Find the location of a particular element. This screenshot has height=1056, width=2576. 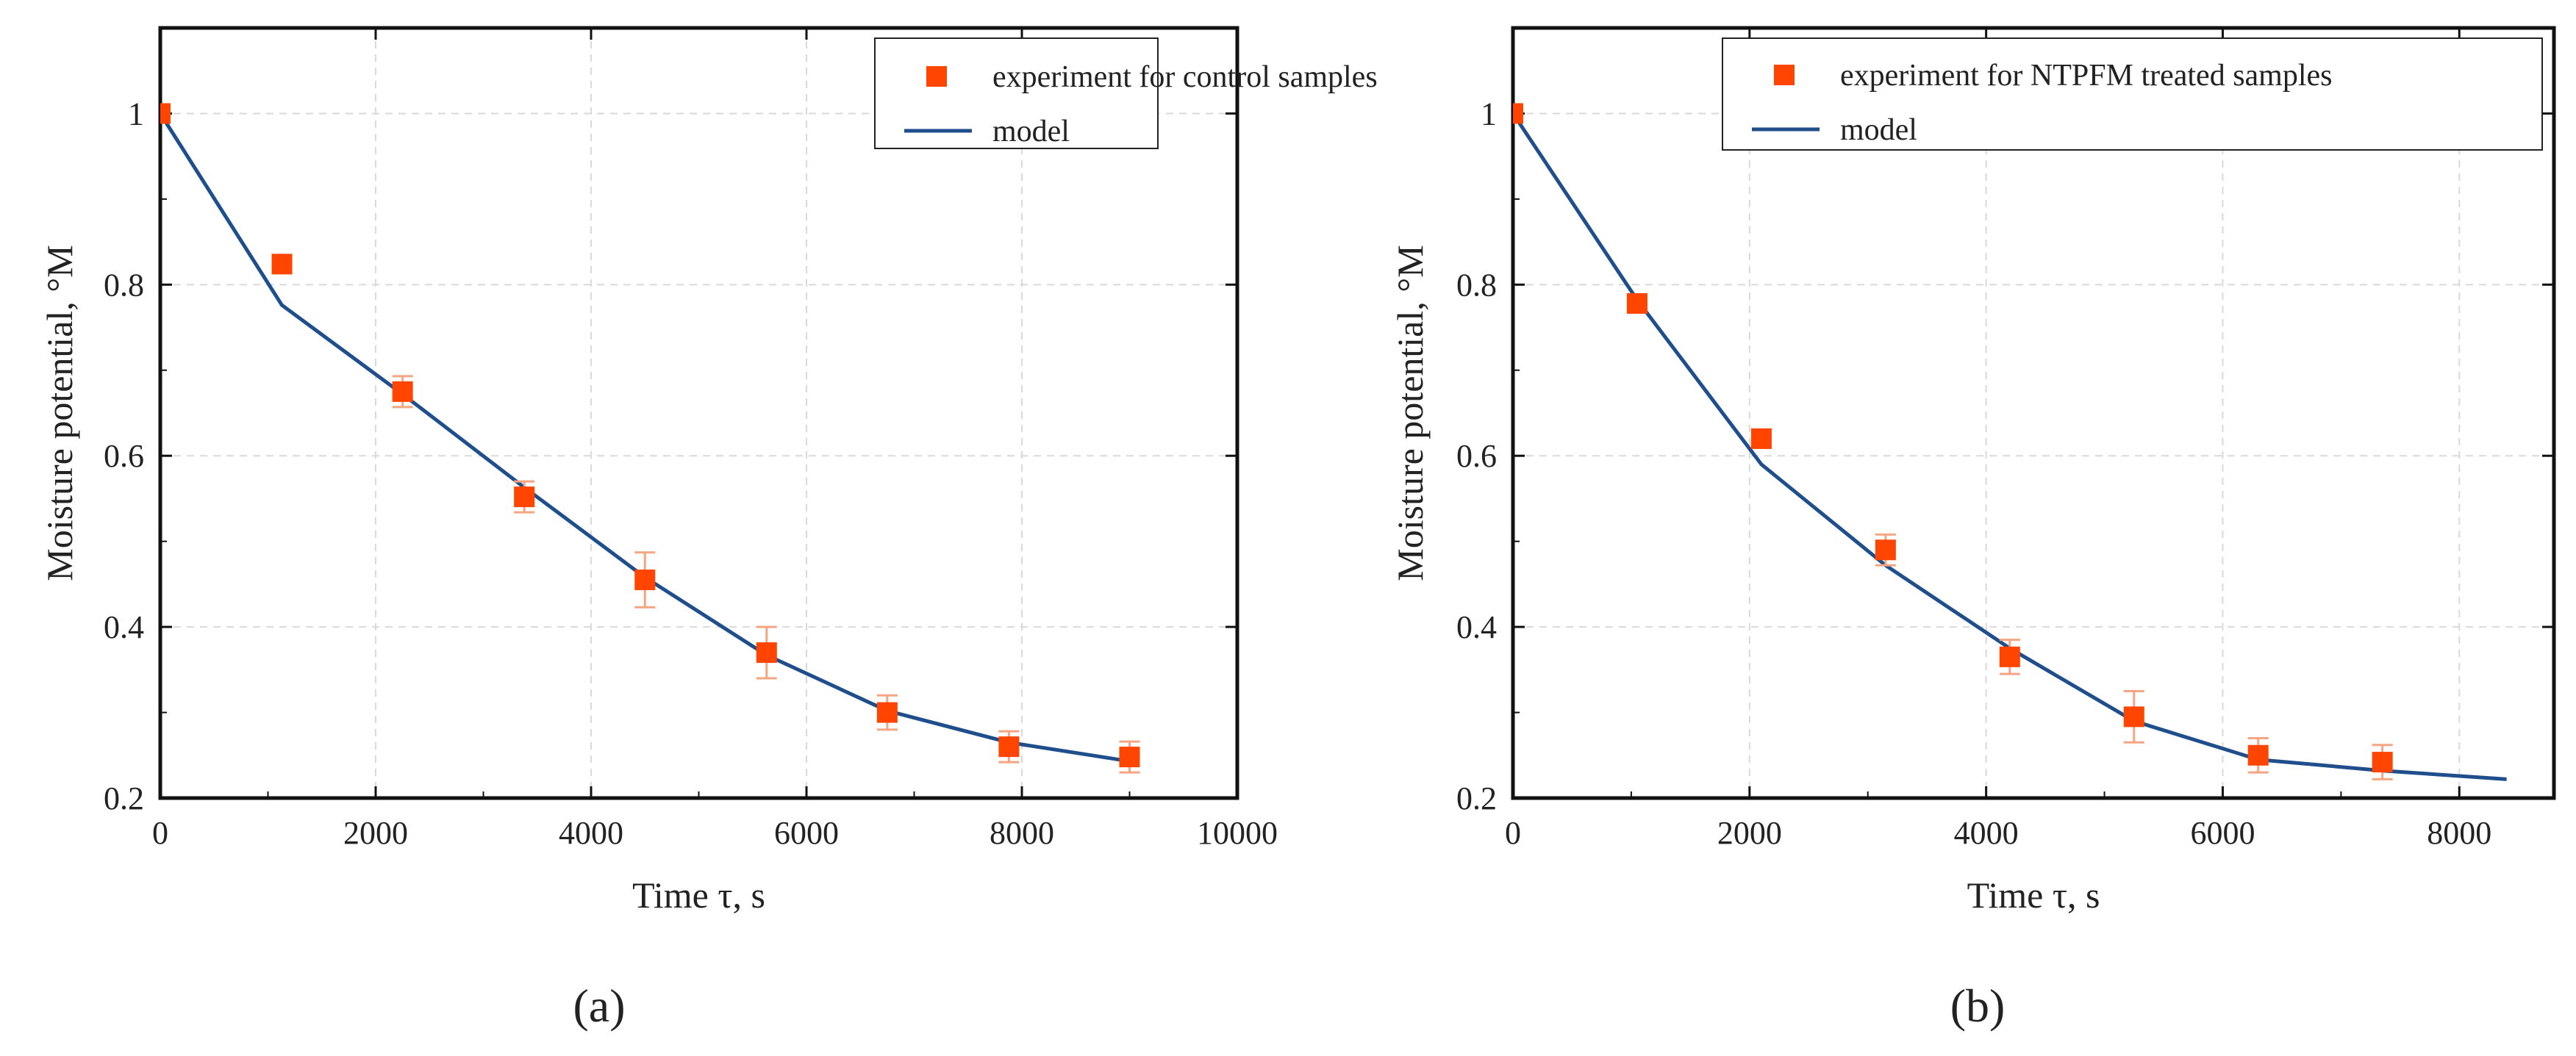

panel-label: (a) is located at coordinates (599, 1006).